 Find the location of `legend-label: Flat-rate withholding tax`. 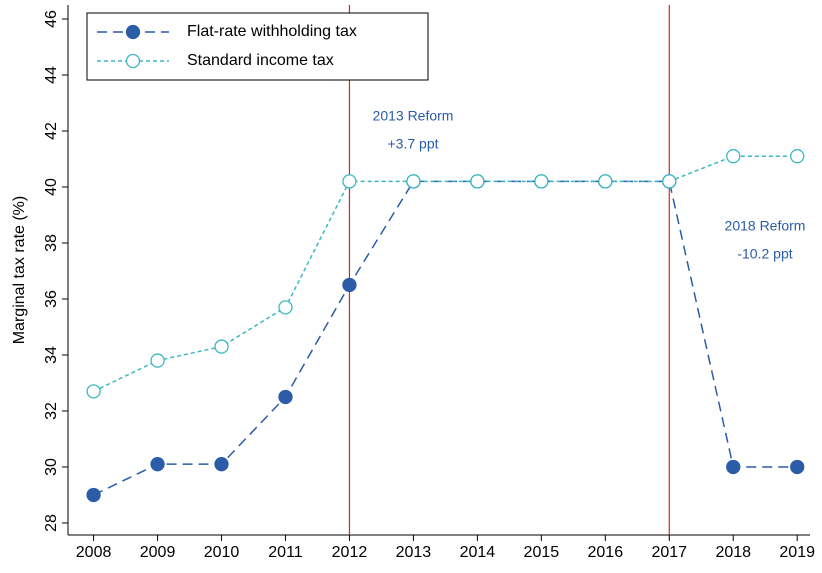

legend-label: Flat-rate withholding tax is located at coordinates (272, 31).